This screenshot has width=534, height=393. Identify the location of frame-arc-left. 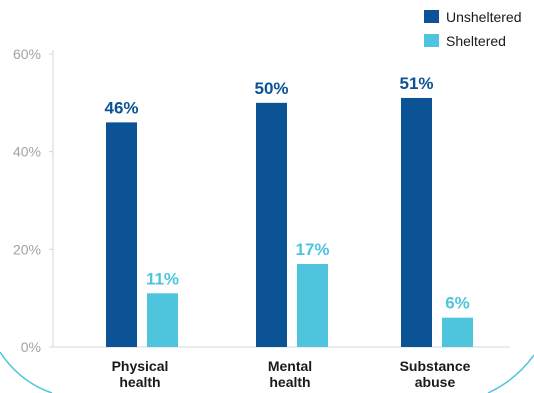
(26, 372).